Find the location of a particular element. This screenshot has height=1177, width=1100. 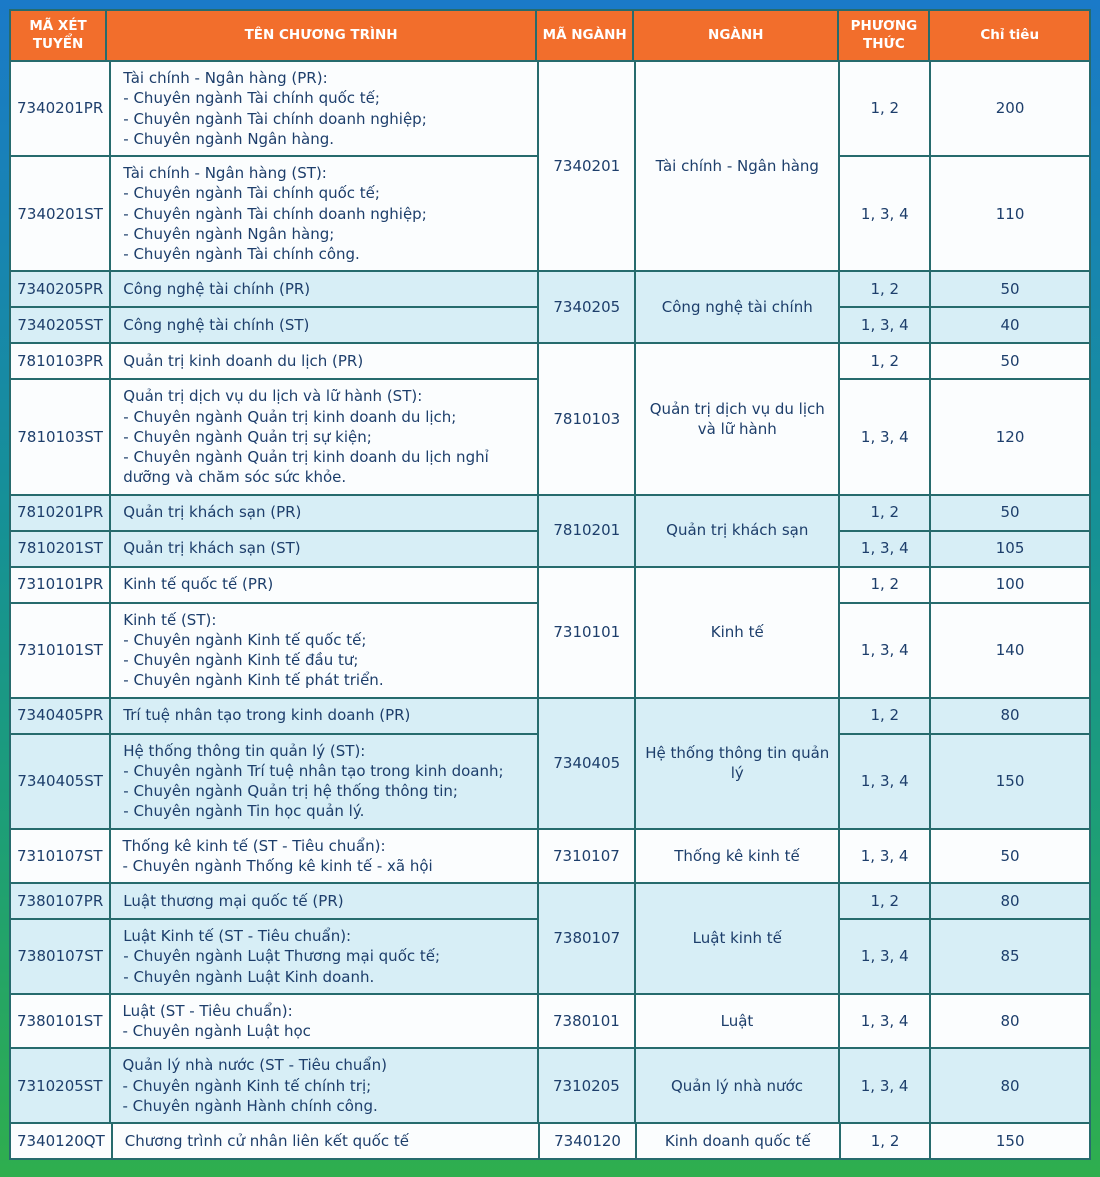

quota-cell: 200 is located at coordinates (1010, 109).